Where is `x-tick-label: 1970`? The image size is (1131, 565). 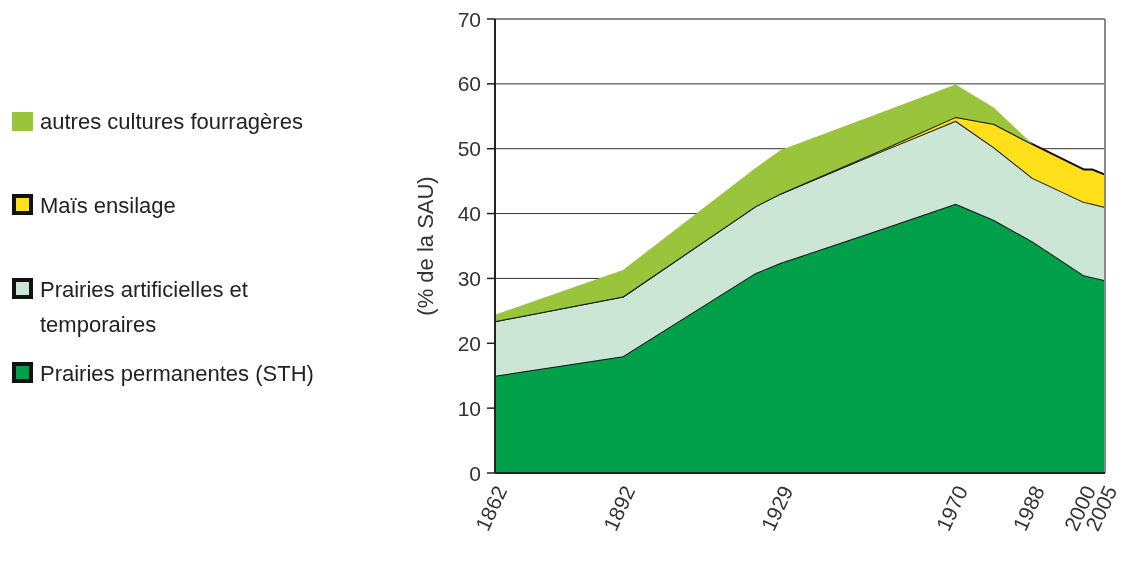 x-tick-label: 1970 is located at coordinates (952, 508).